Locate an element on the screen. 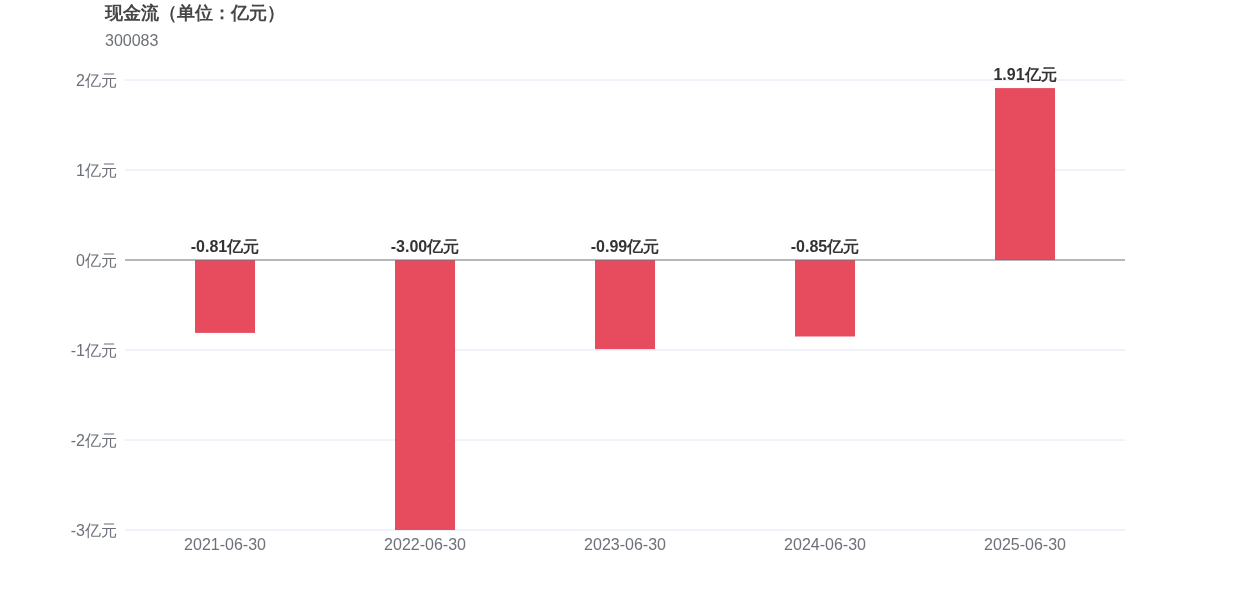  data-label: -0.99亿元 is located at coordinates (625, 246).